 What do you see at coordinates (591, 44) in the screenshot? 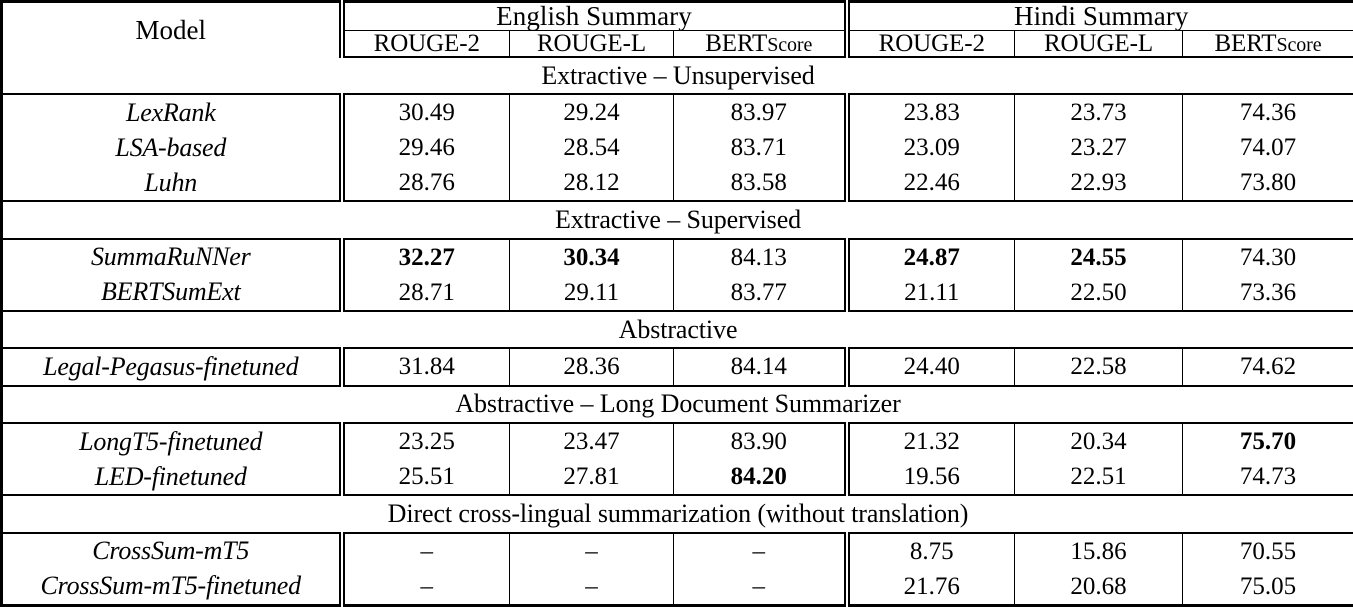
I see `header-metric-en-rougel: ROUGE-L` at bounding box center [591, 44].